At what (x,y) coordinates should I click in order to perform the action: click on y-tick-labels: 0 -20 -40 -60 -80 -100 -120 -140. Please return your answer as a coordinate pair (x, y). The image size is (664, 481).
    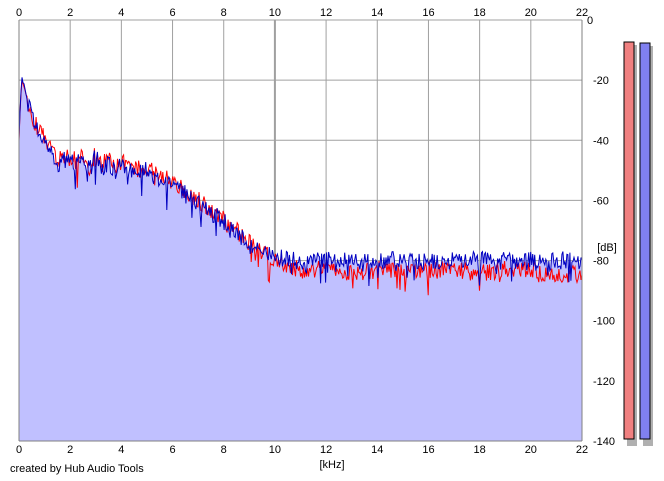
    Looking at the image, I should click on (601, 231).